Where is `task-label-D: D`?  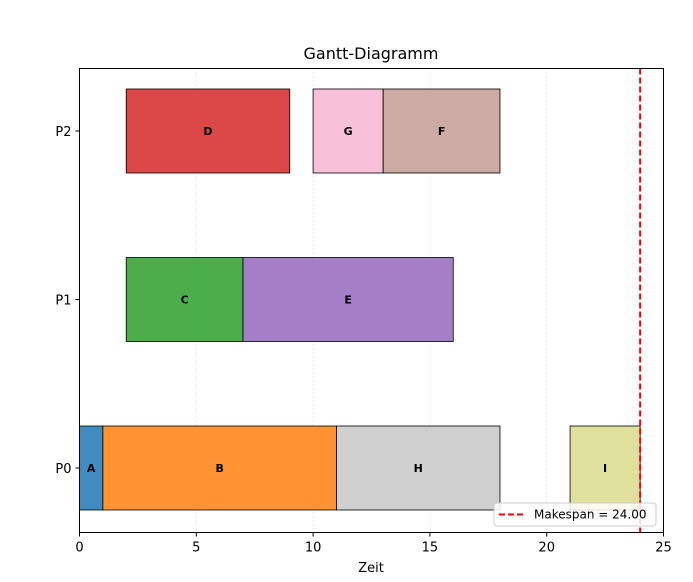
task-label-D: D is located at coordinates (207, 131).